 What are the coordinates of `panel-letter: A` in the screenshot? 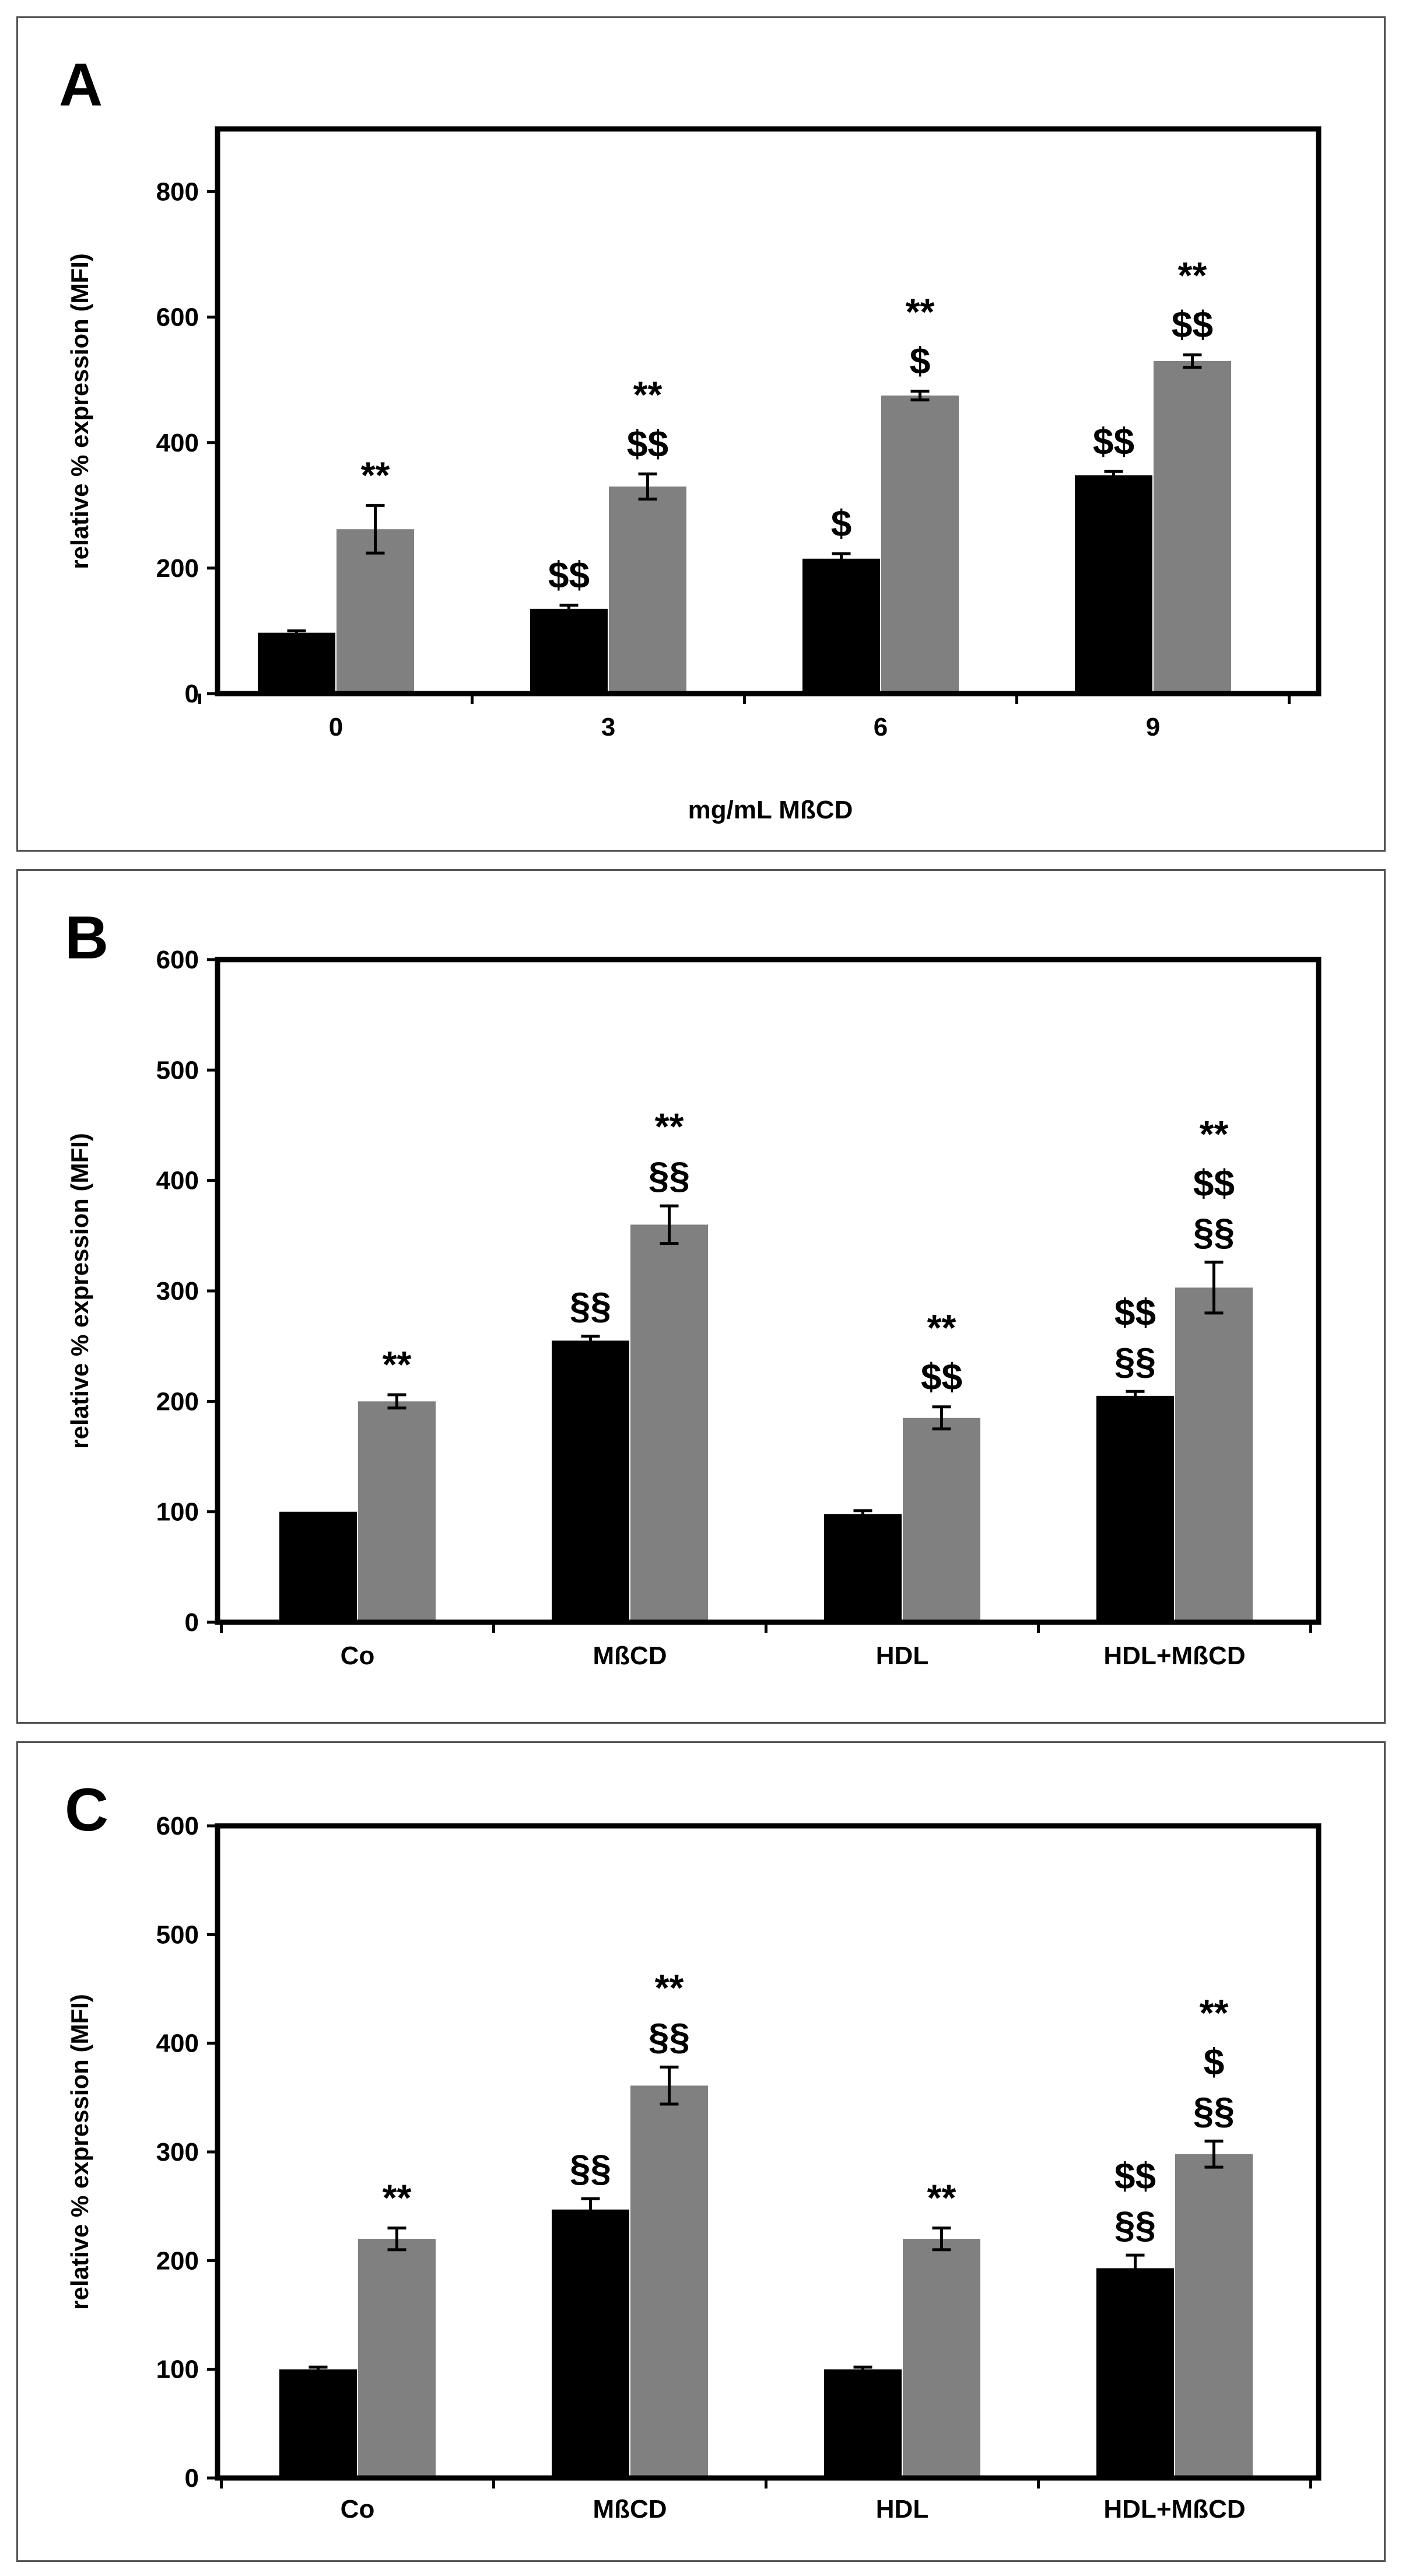 It's located at (81, 85).